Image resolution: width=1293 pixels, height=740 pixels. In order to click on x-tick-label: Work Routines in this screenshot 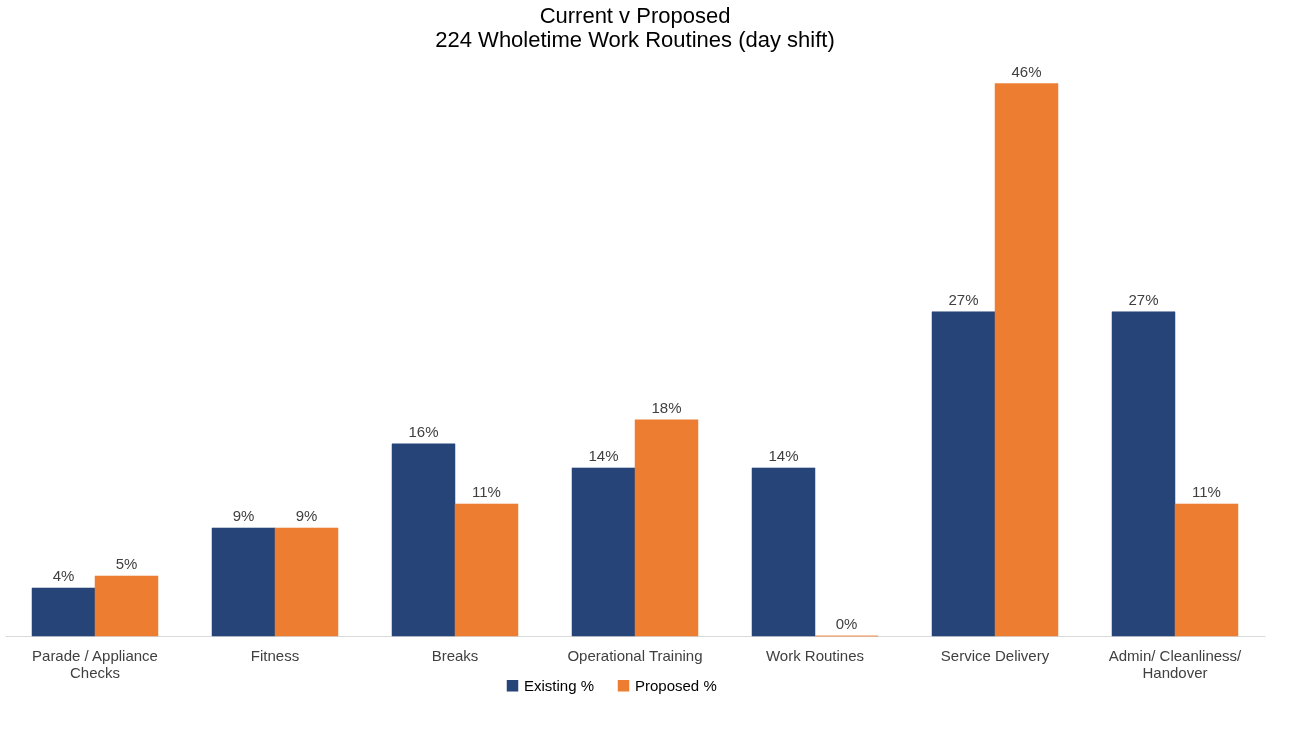, I will do `click(815, 655)`.